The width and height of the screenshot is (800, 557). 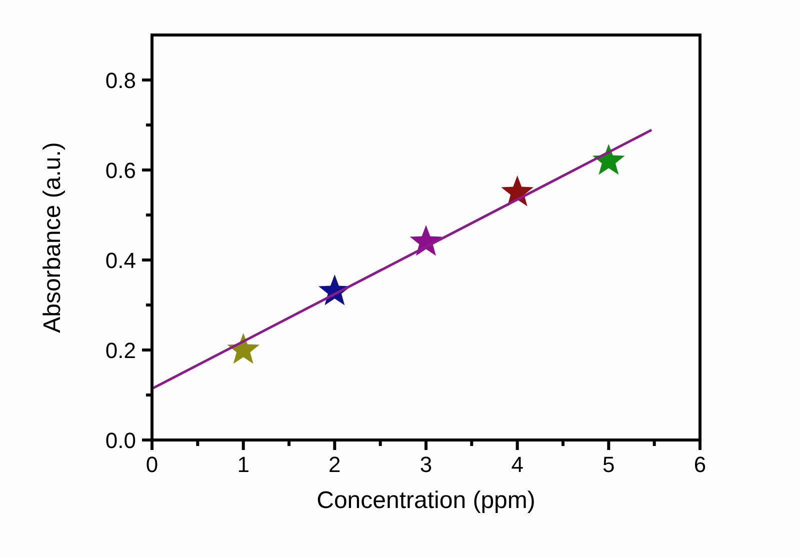 I want to click on x-tick-label: 1, so click(x=243, y=464).